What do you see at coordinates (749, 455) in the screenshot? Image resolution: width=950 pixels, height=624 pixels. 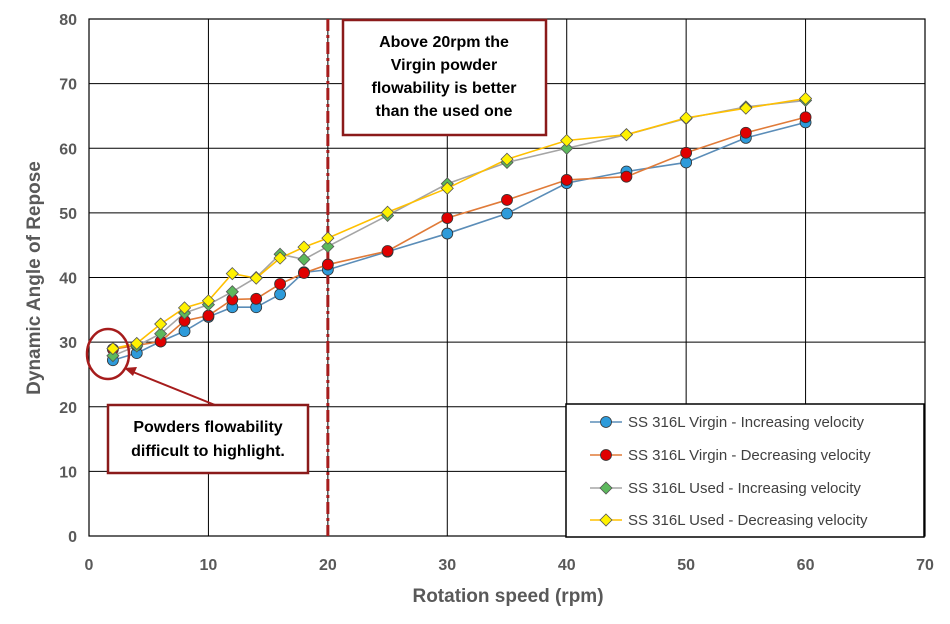 I see `legend-label-1: SS 316L Virgin - Decreasing velocity` at bounding box center [749, 455].